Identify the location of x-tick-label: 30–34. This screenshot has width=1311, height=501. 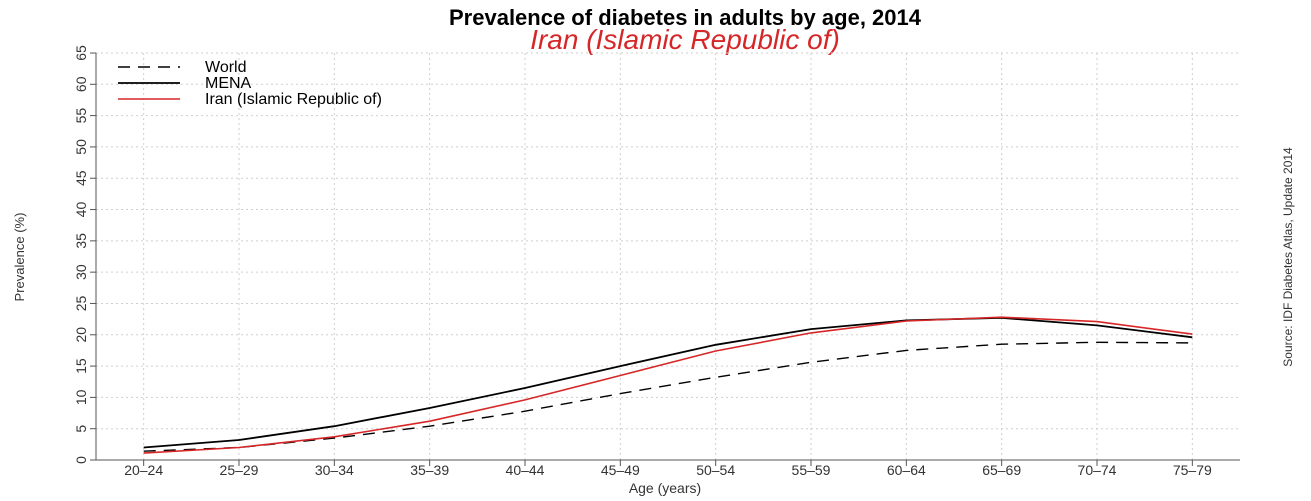
(334, 470).